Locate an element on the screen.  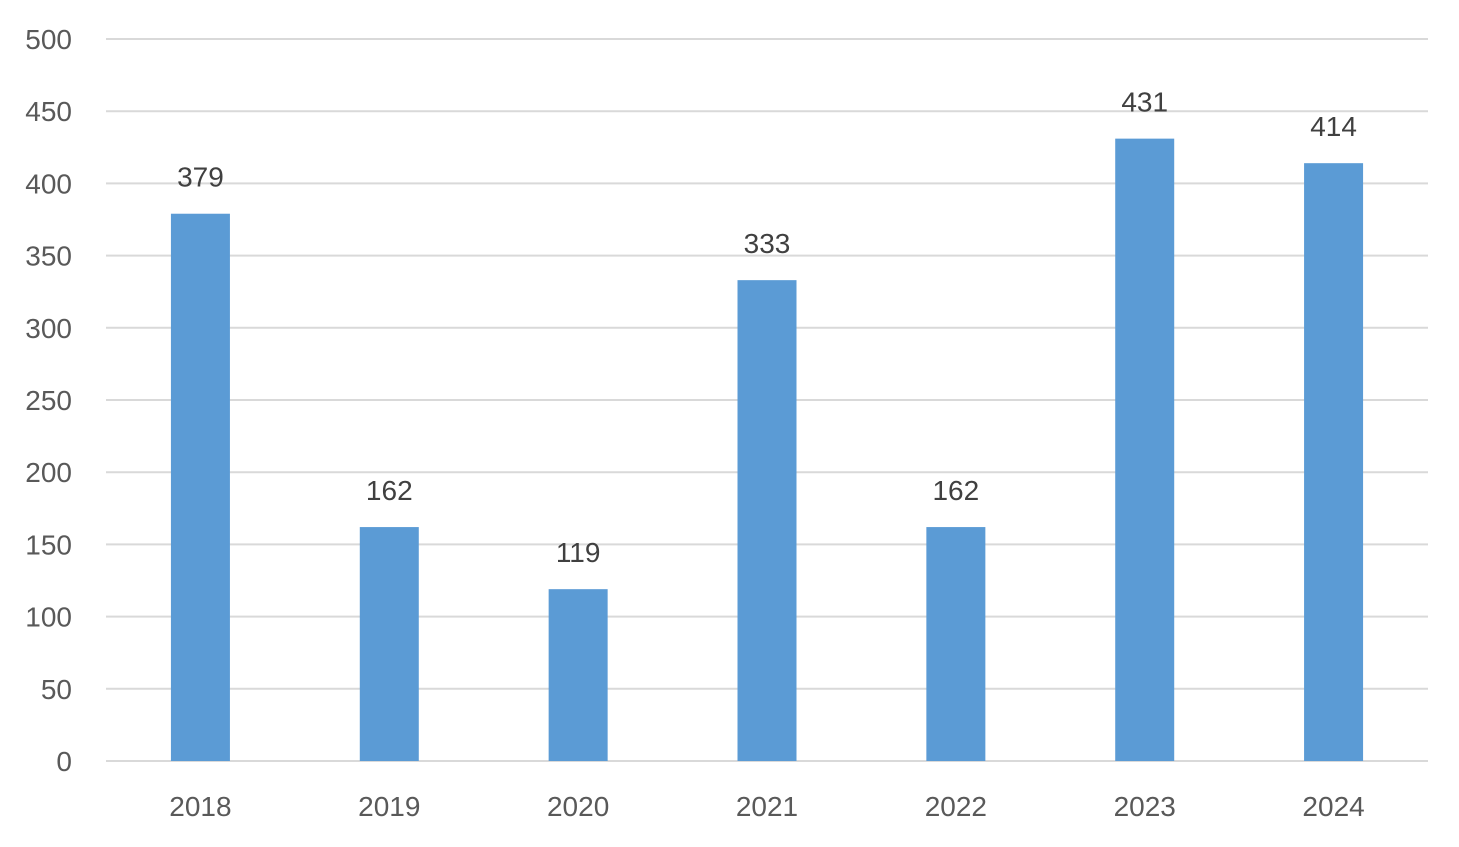
bar-2019 is located at coordinates (389, 644).